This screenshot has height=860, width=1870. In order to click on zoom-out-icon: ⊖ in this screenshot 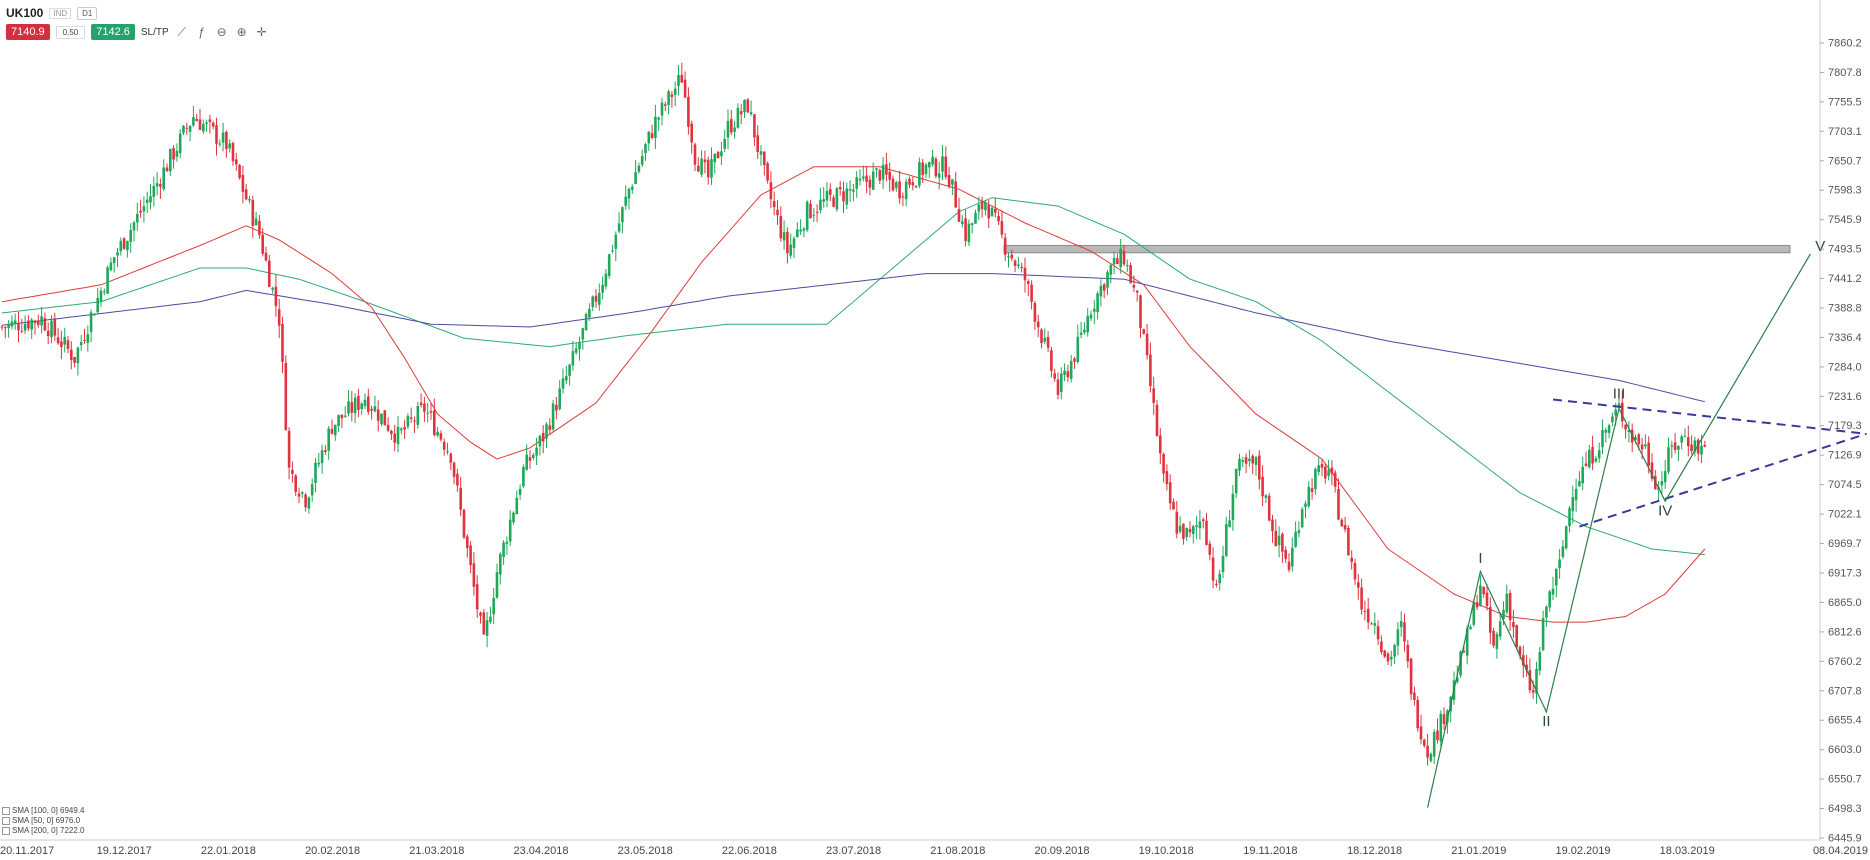, I will do `click(221, 32)`.